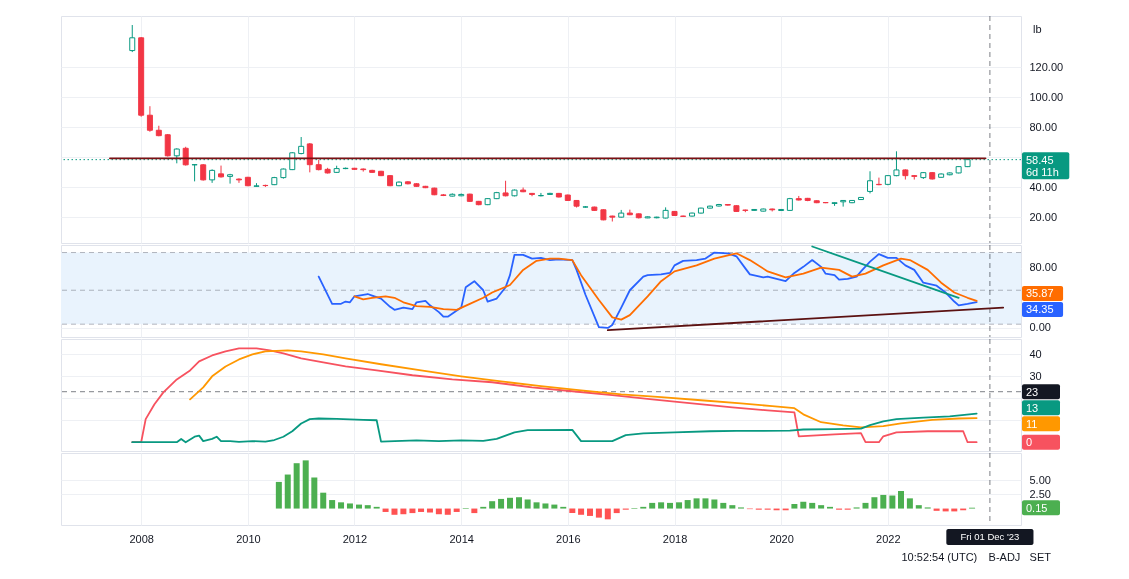 The height and width of the screenshot is (579, 1129). I want to click on y-tick-label: 2.50, so click(1040, 493).